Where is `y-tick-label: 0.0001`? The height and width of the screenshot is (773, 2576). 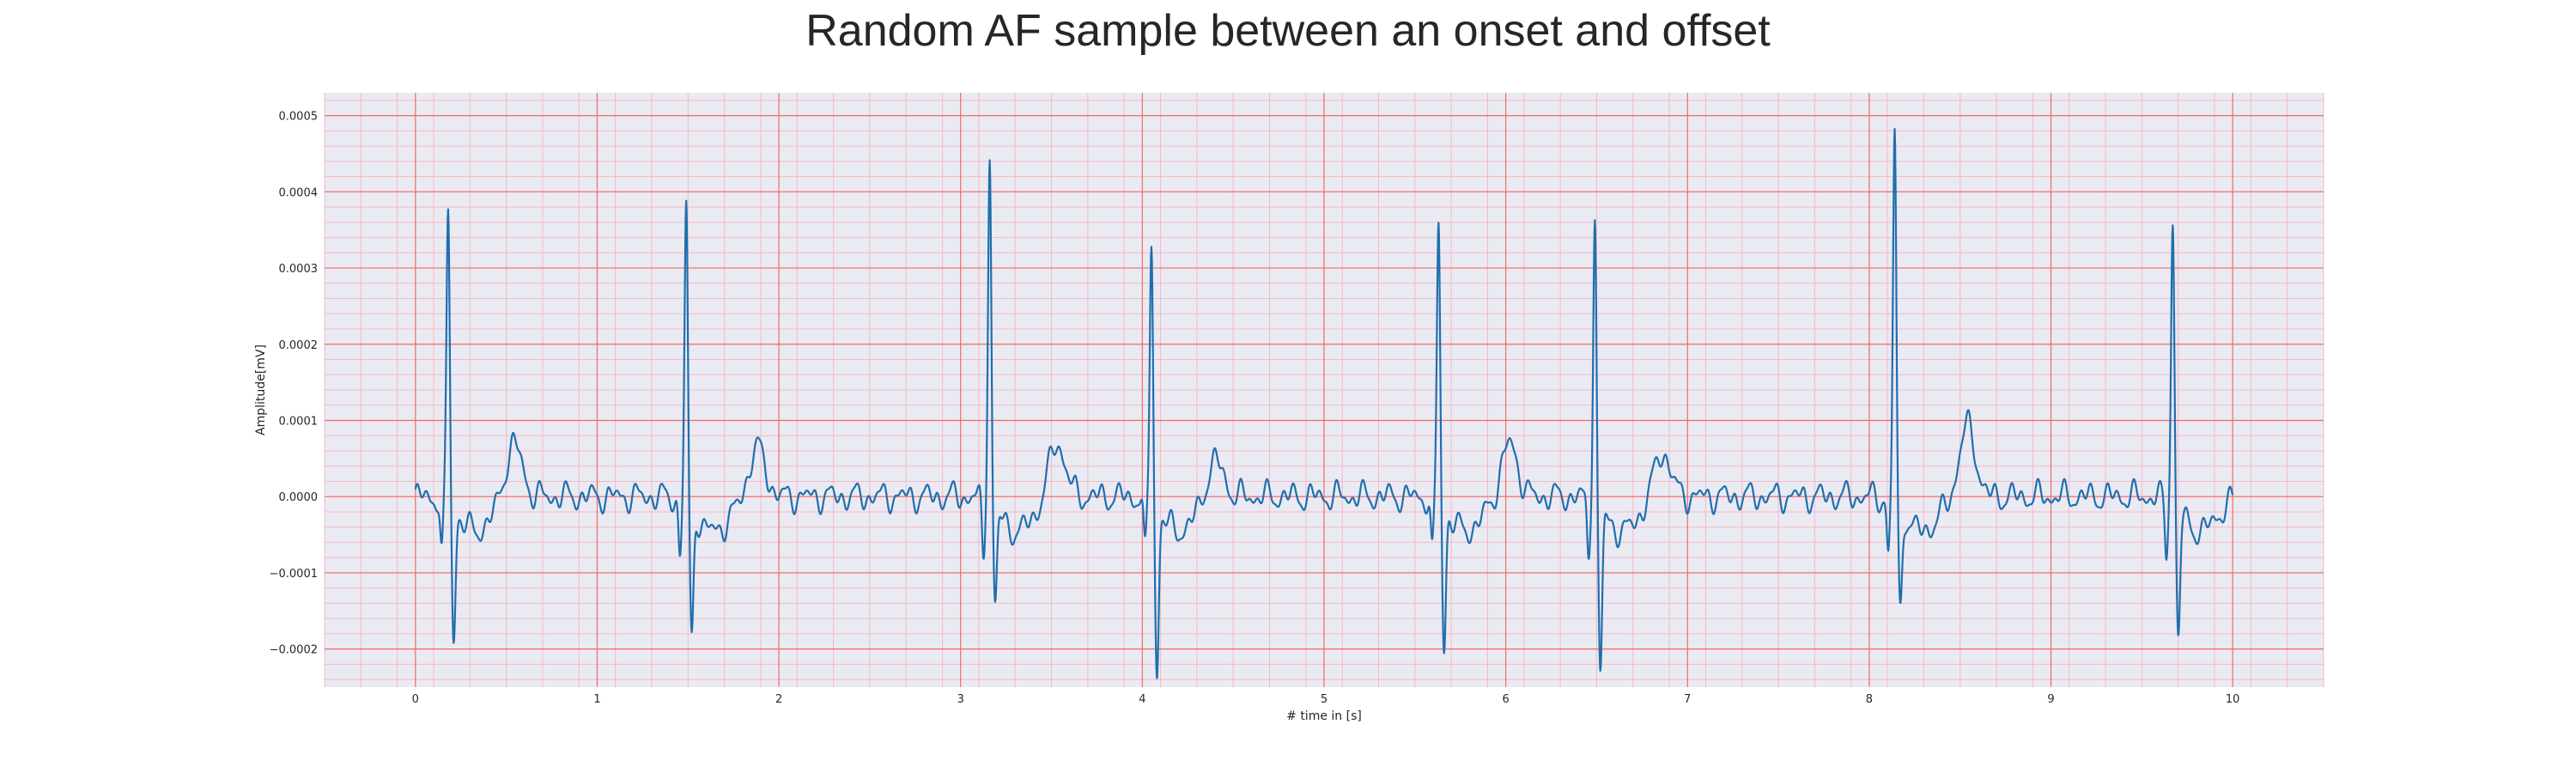 y-tick-label: 0.0001 is located at coordinates (299, 421).